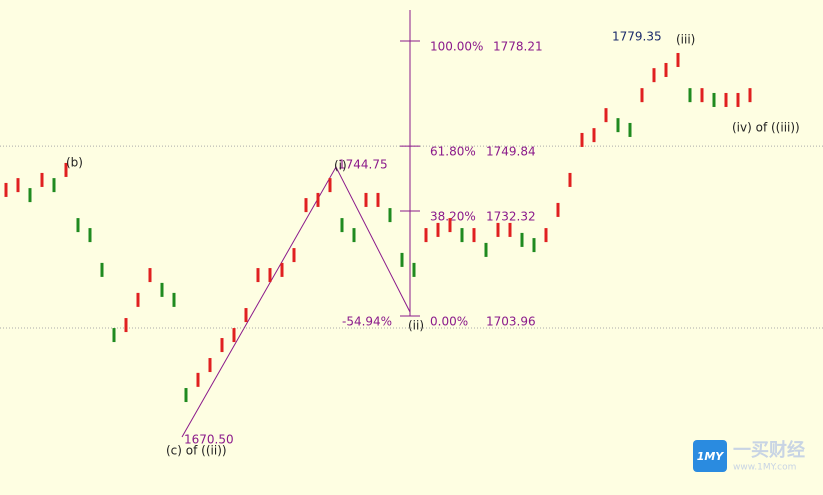 The image size is (823, 495). Describe the element at coordinates (637, 36) in the screenshot. I see `price-label: 1779.35` at that location.